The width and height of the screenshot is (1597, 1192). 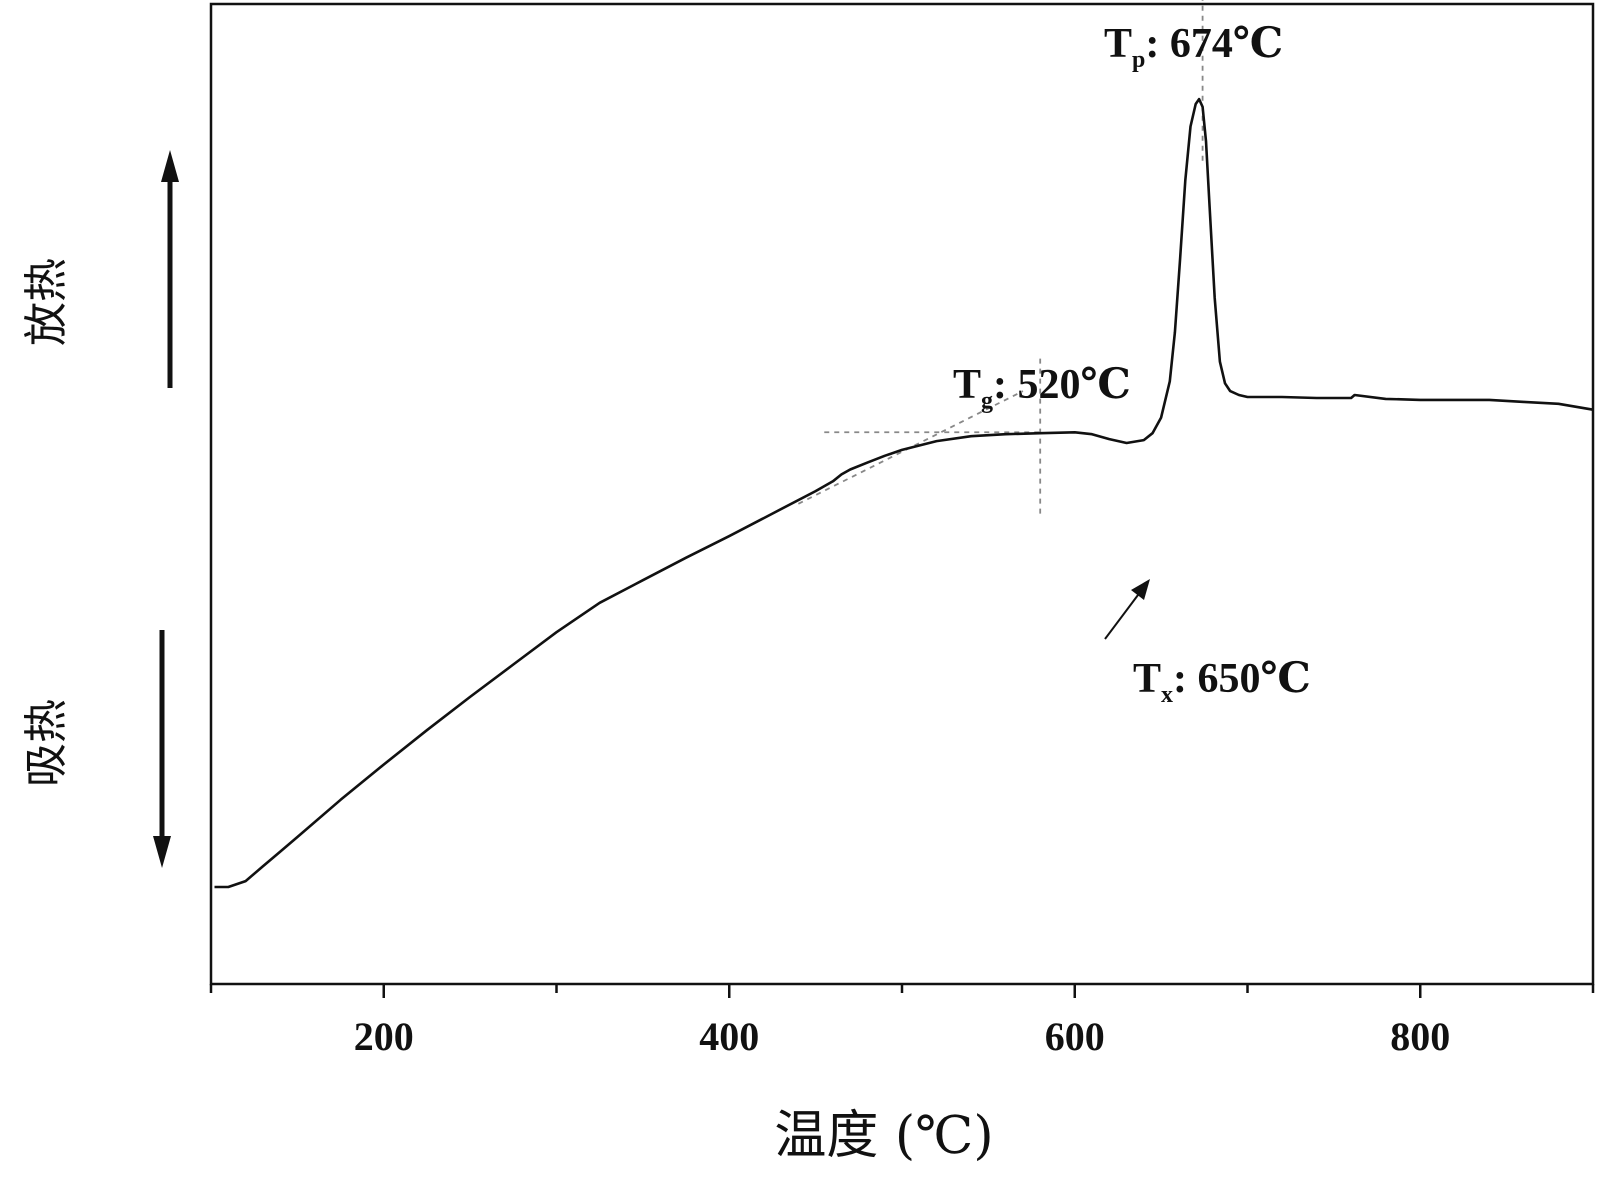 I want to click on exotherm-up-arrow, so click(x=170, y=269).